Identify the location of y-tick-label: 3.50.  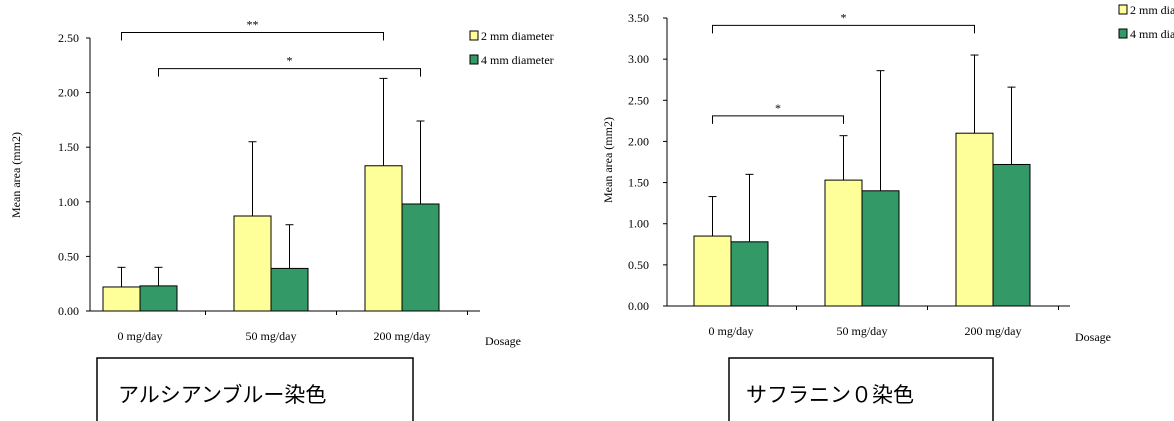
(638, 18).